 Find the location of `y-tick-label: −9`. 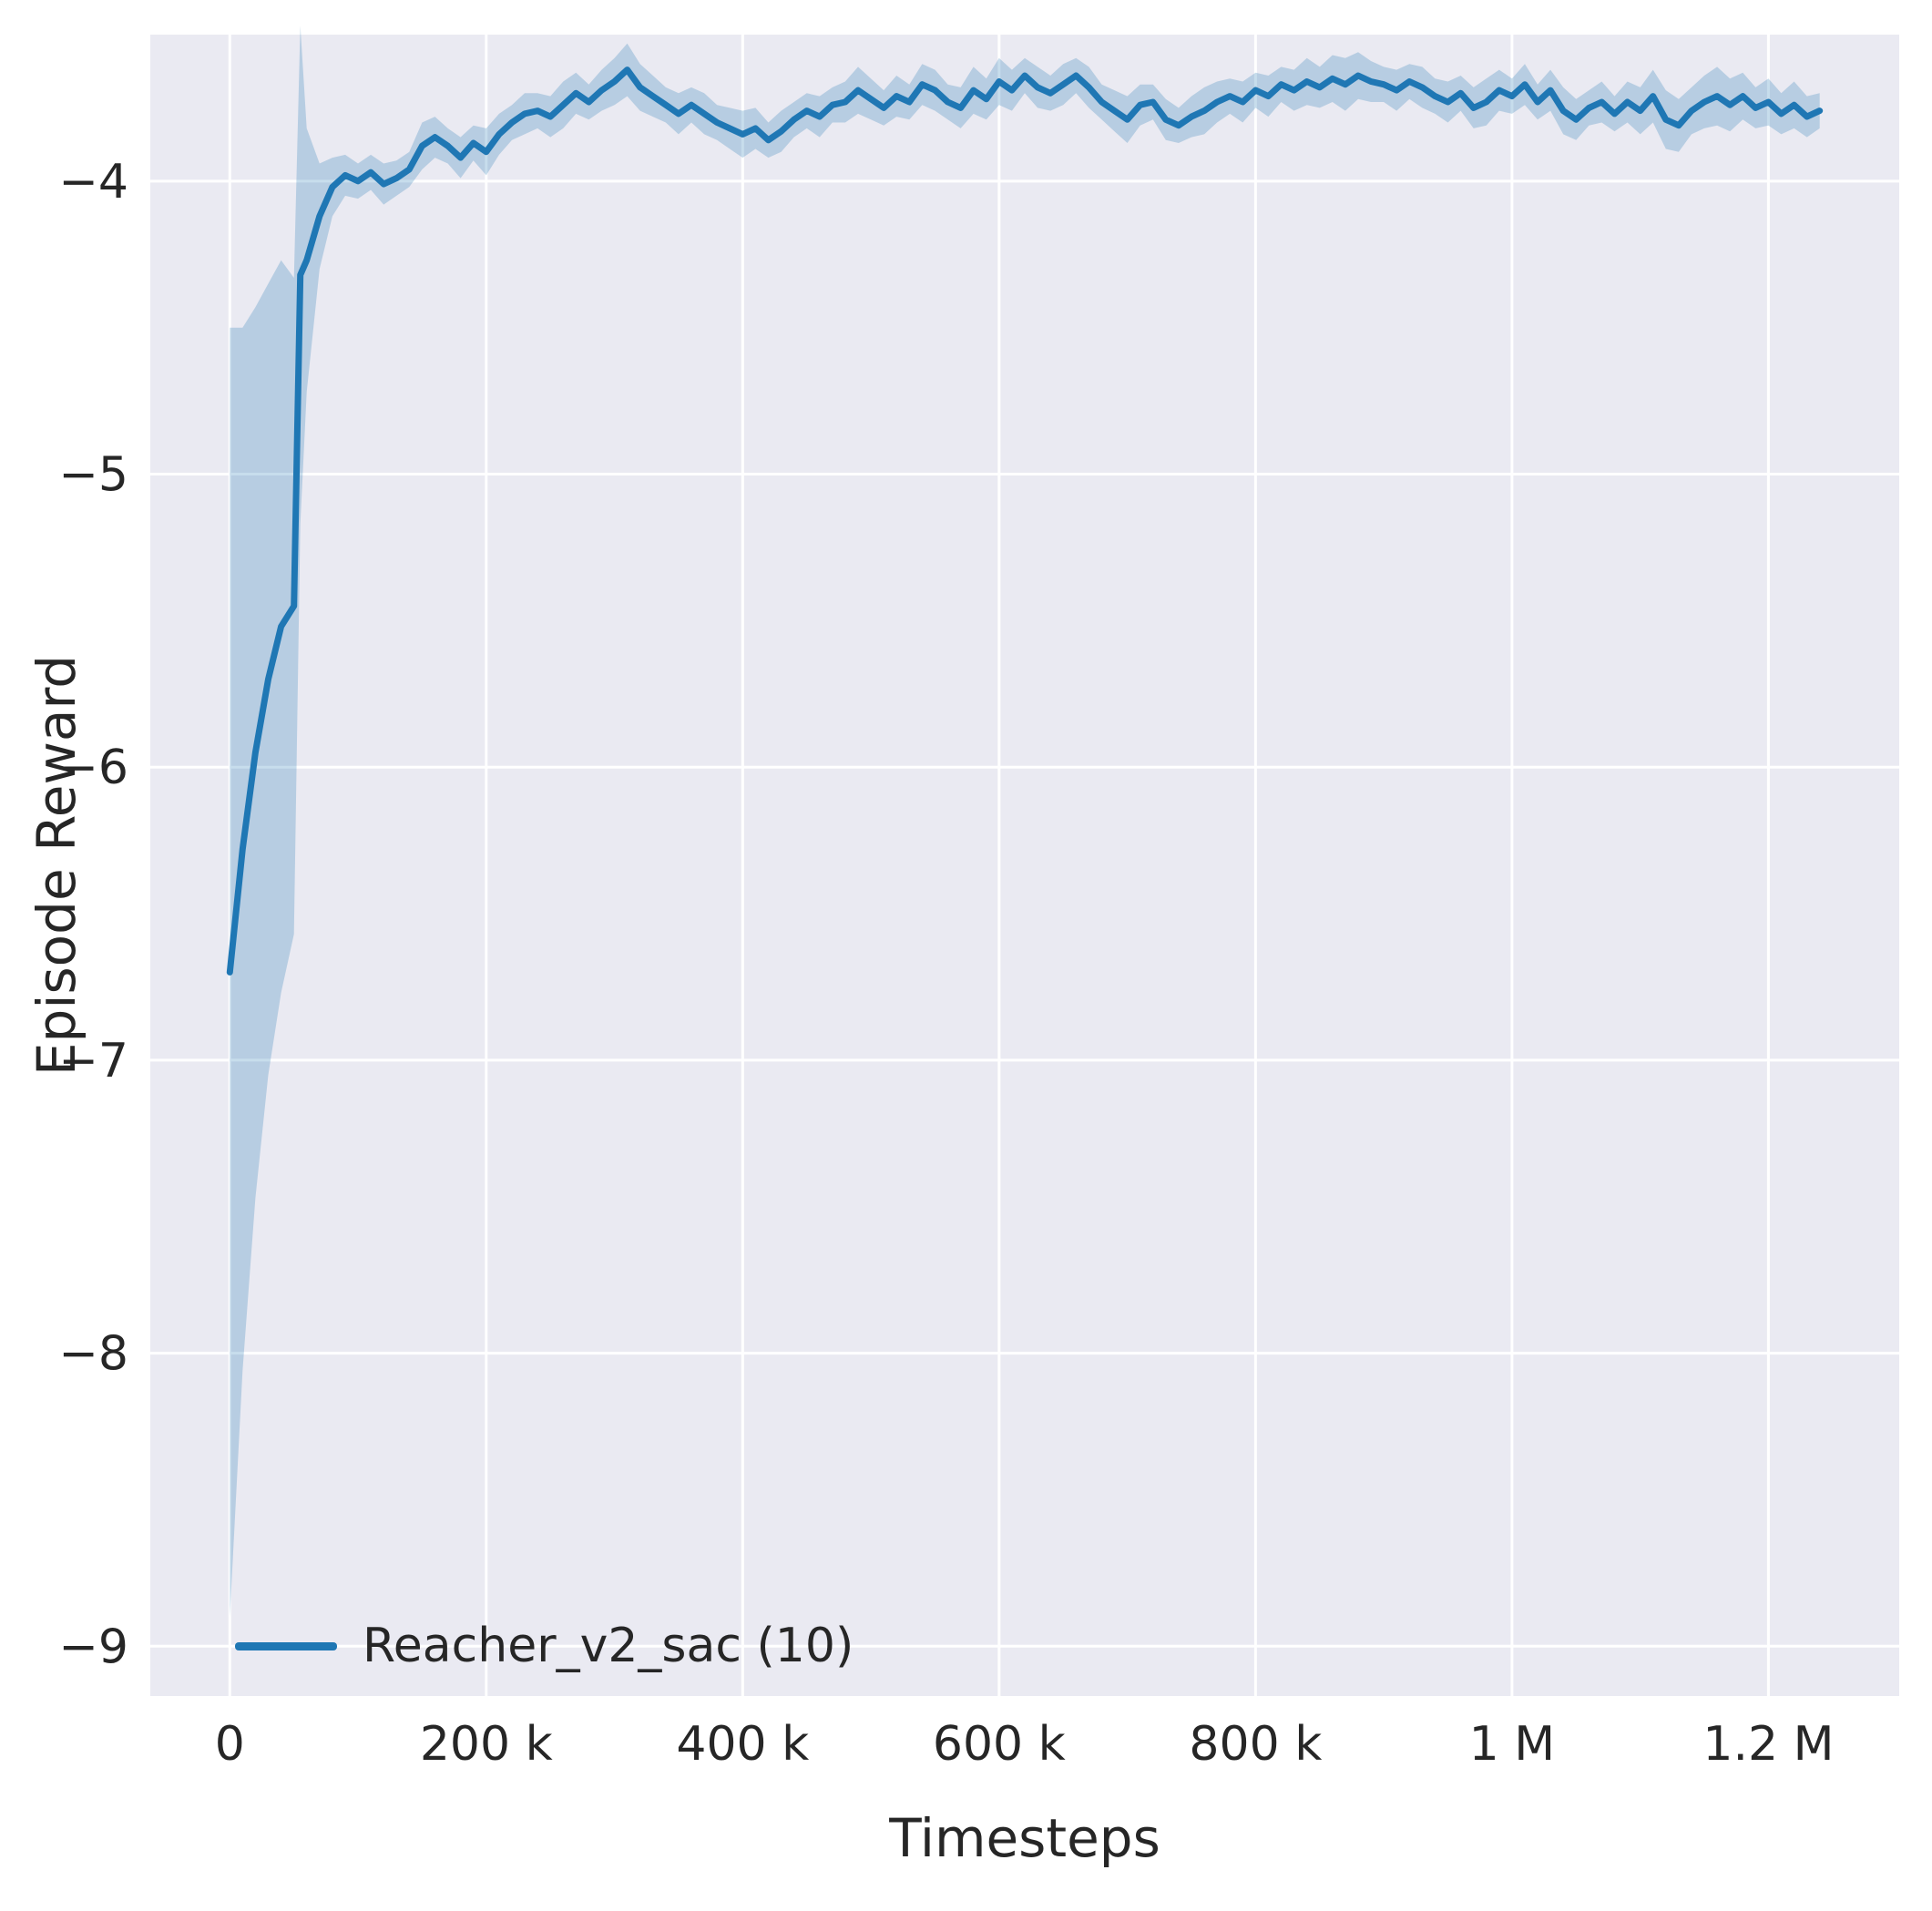

y-tick-label: −9 is located at coordinates (93, 1647).